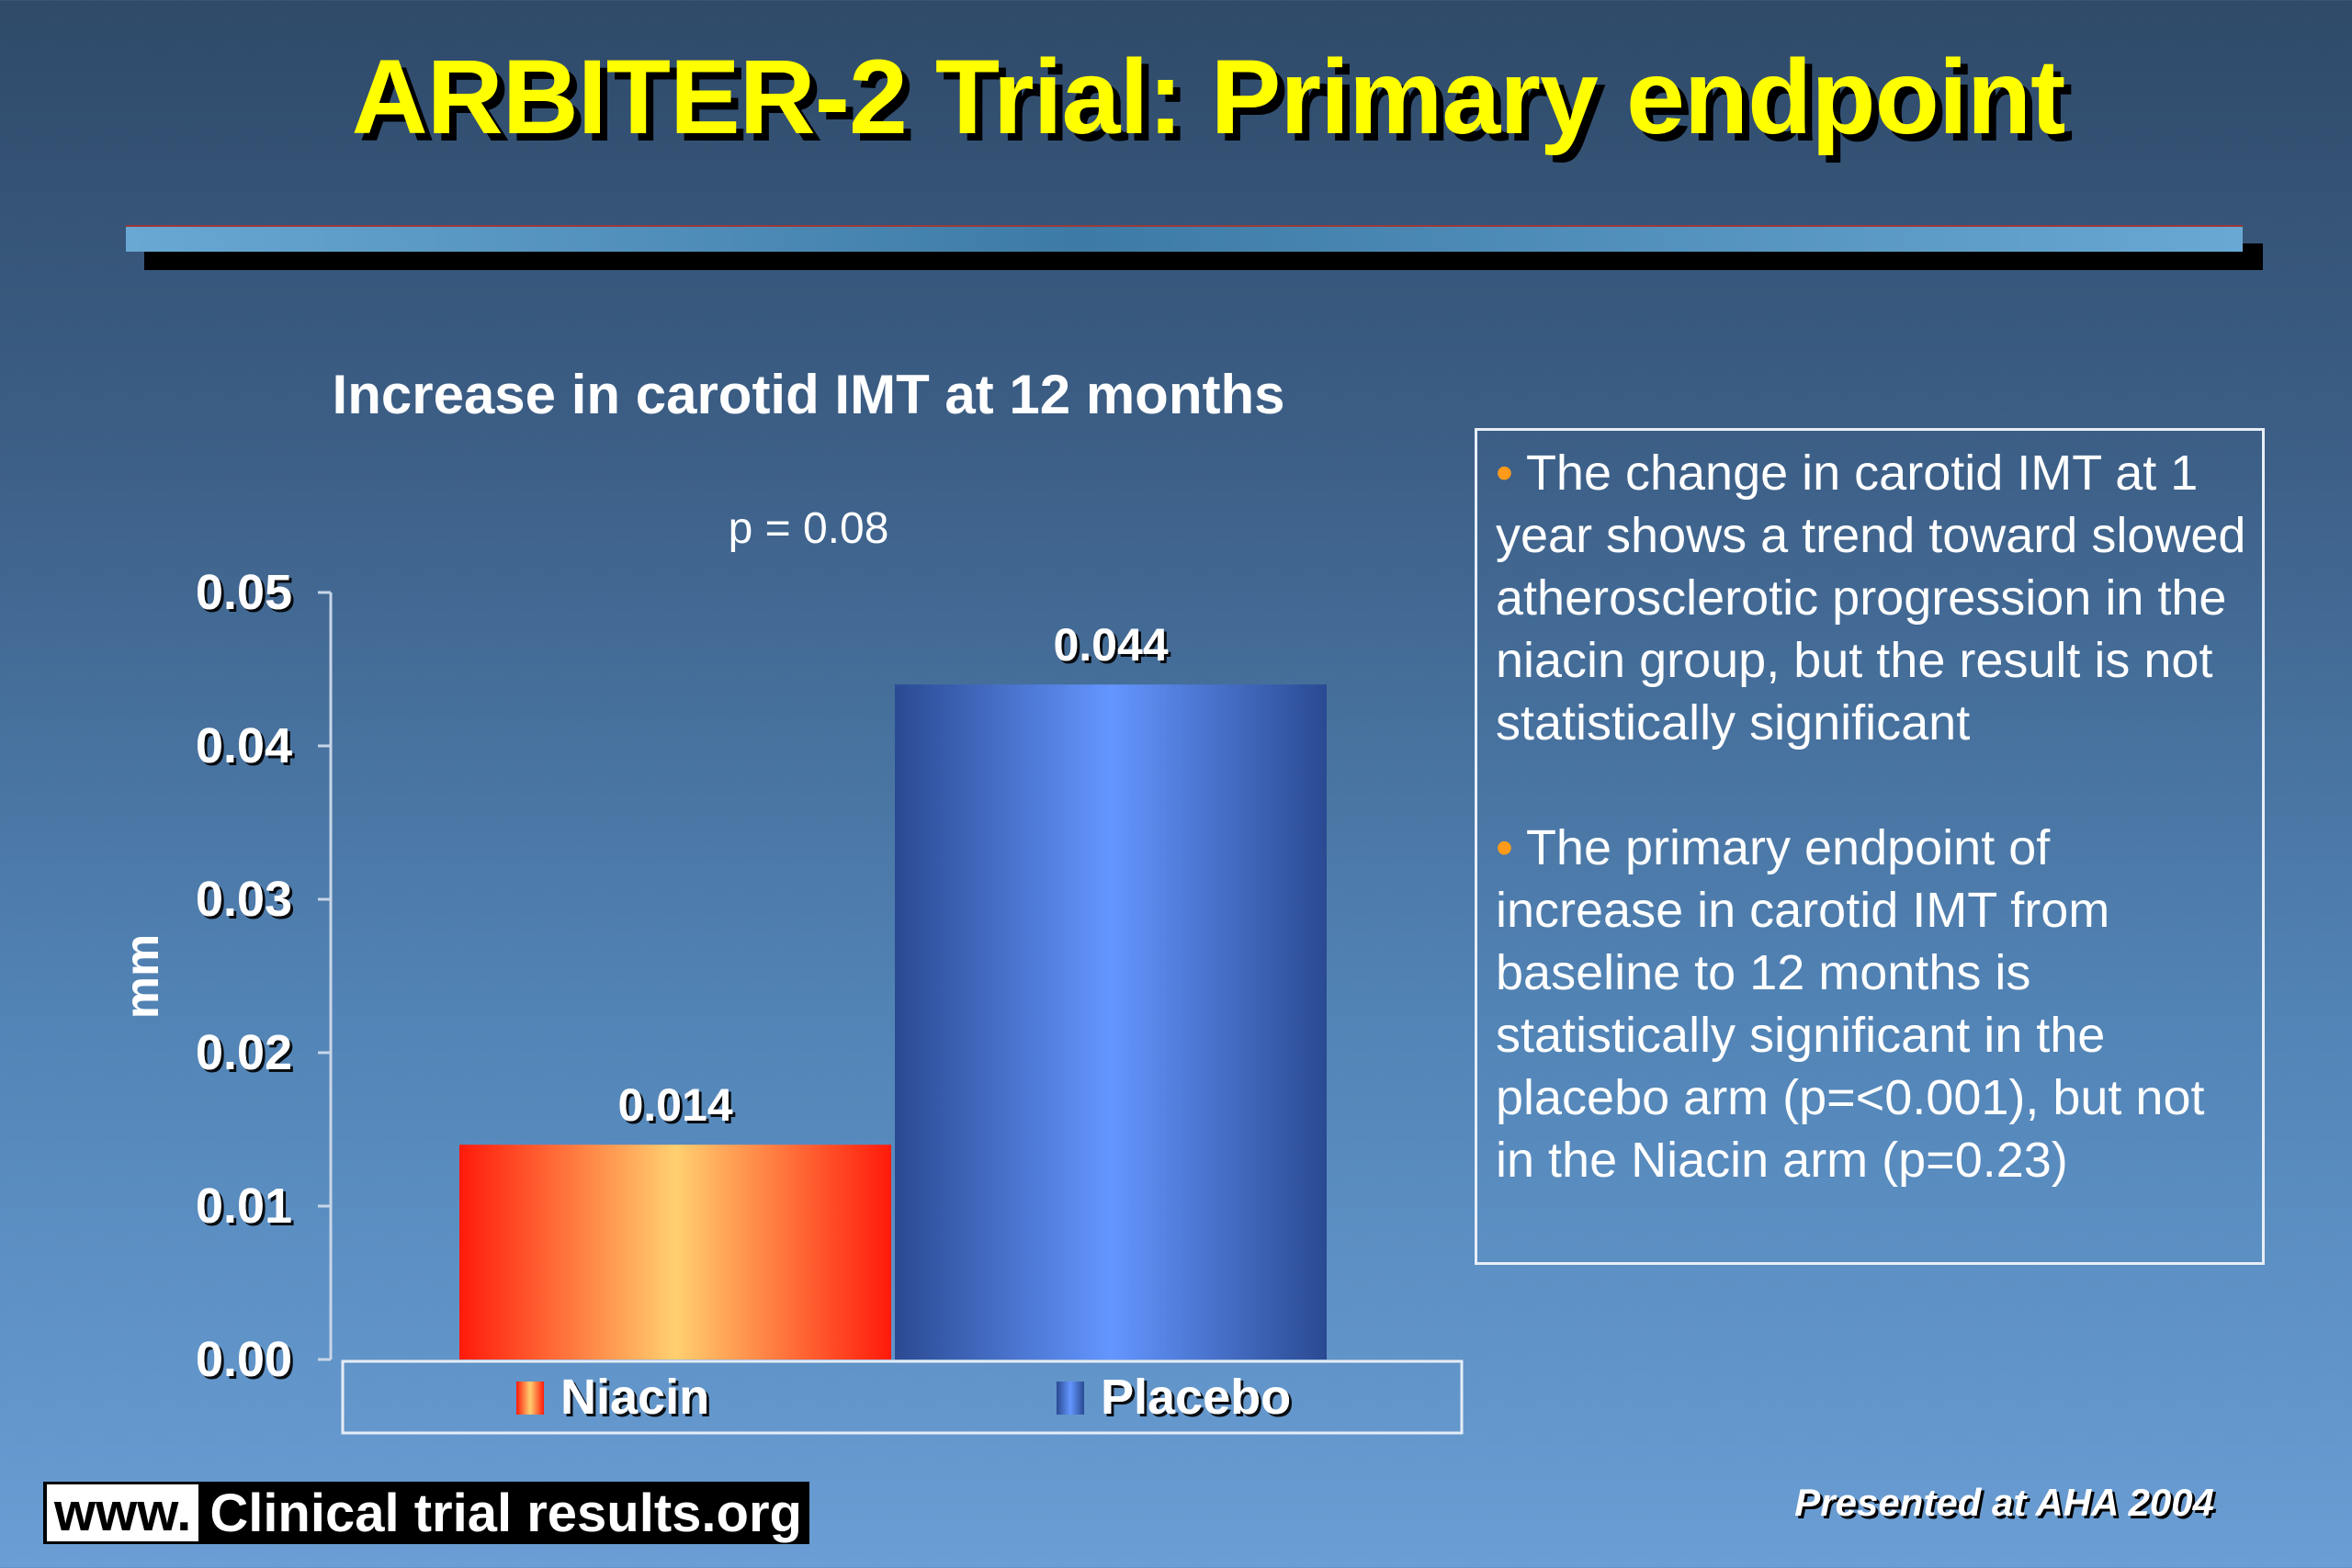  What do you see at coordinates (244, 1052) in the screenshot?
I see `y-tick-label: 0.02` at bounding box center [244, 1052].